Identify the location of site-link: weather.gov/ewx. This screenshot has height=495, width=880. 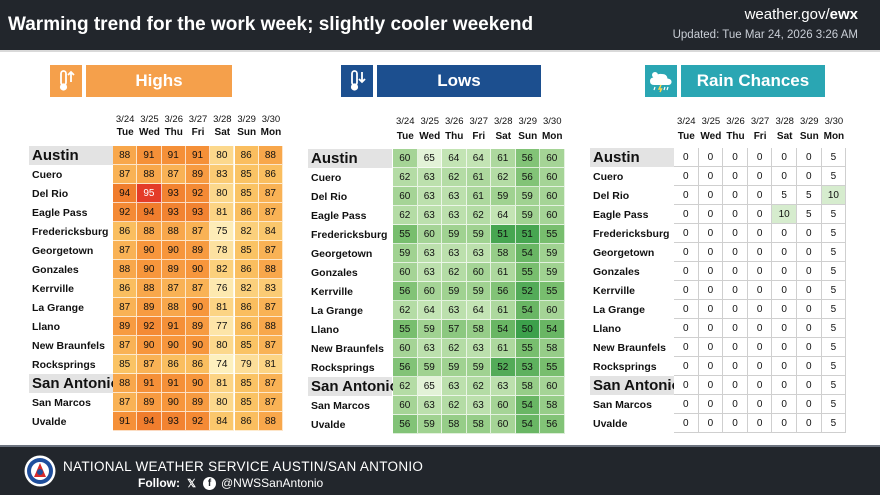
(801, 14).